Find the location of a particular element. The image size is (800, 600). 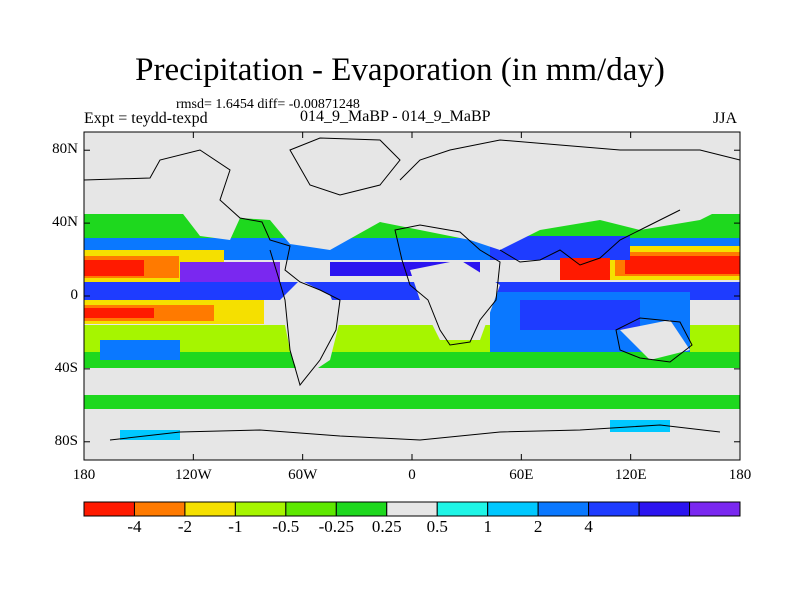

field-australia is located at coordinates (655, 340).